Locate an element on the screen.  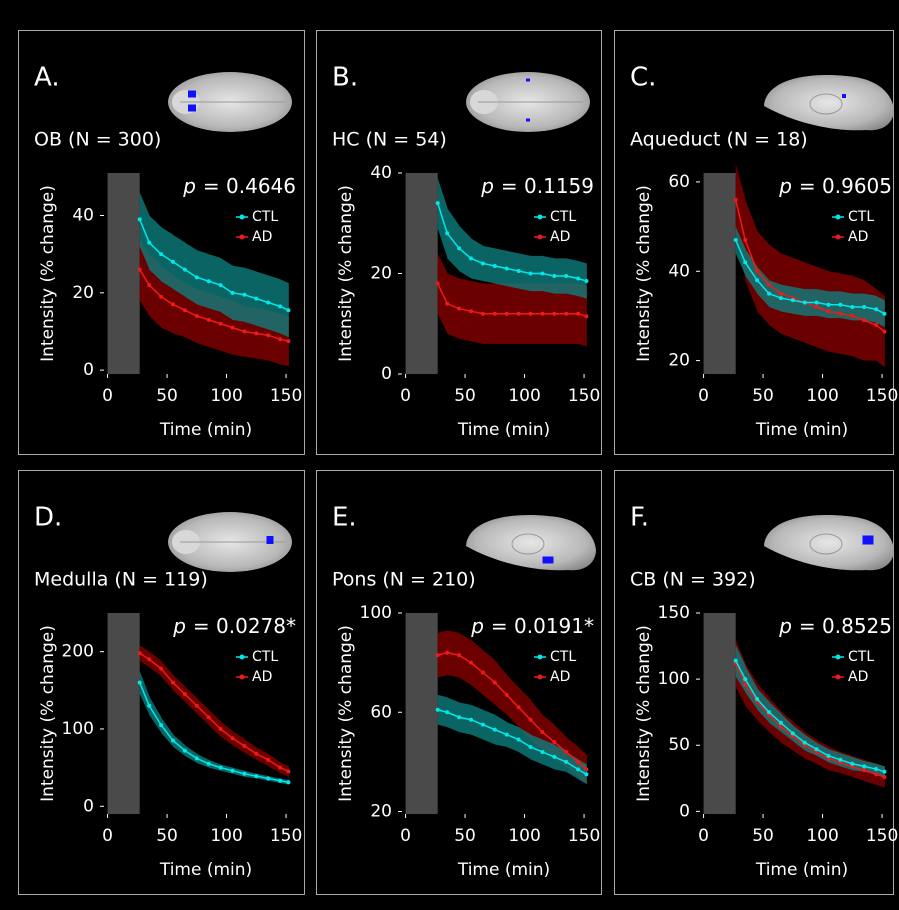
y-tick-label: 40 is located at coordinates (381, 173).